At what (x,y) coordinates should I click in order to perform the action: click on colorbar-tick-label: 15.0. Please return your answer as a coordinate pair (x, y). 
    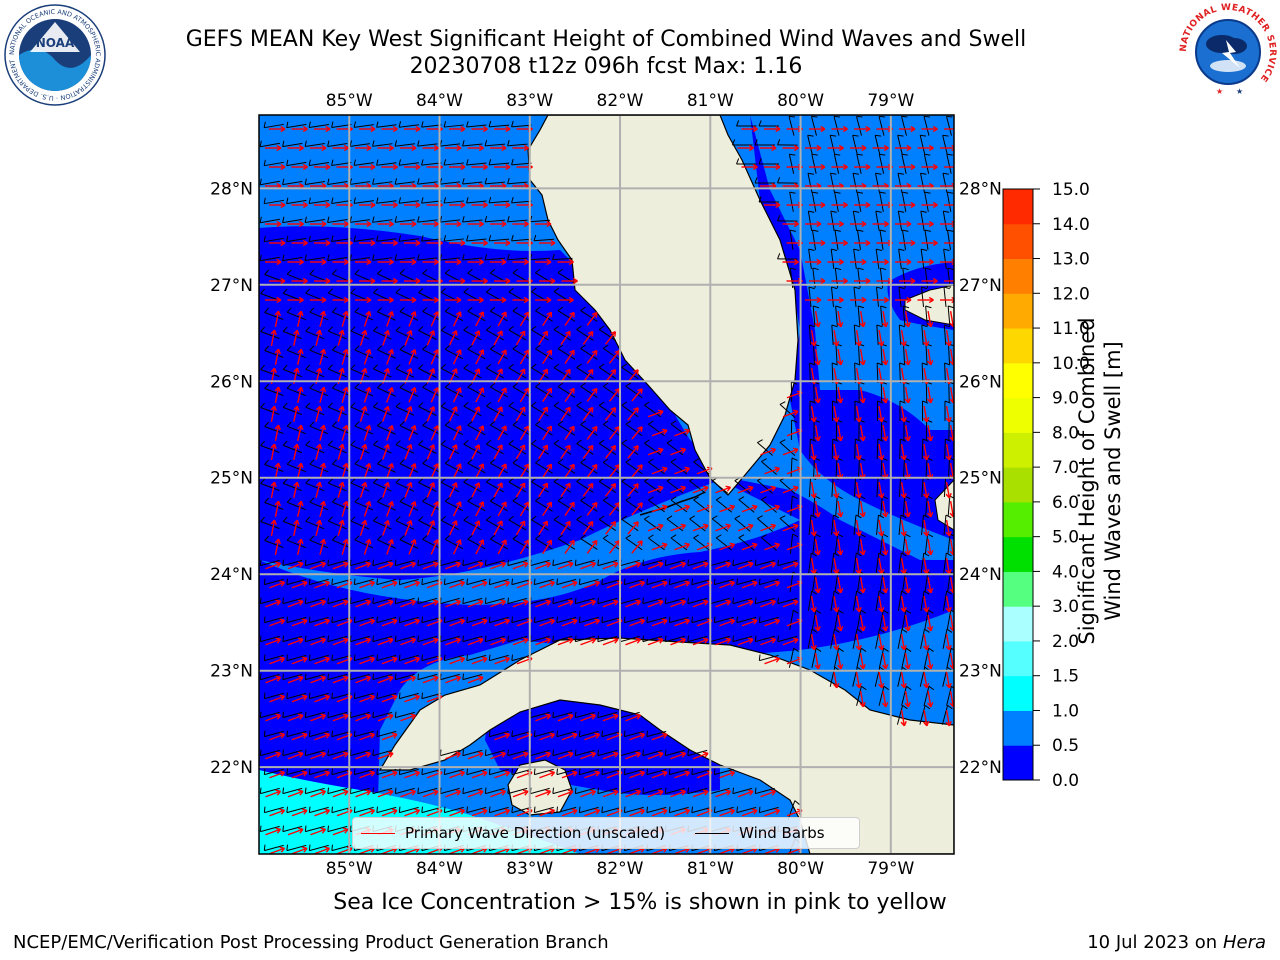
    Looking at the image, I should click on (1071, 190).